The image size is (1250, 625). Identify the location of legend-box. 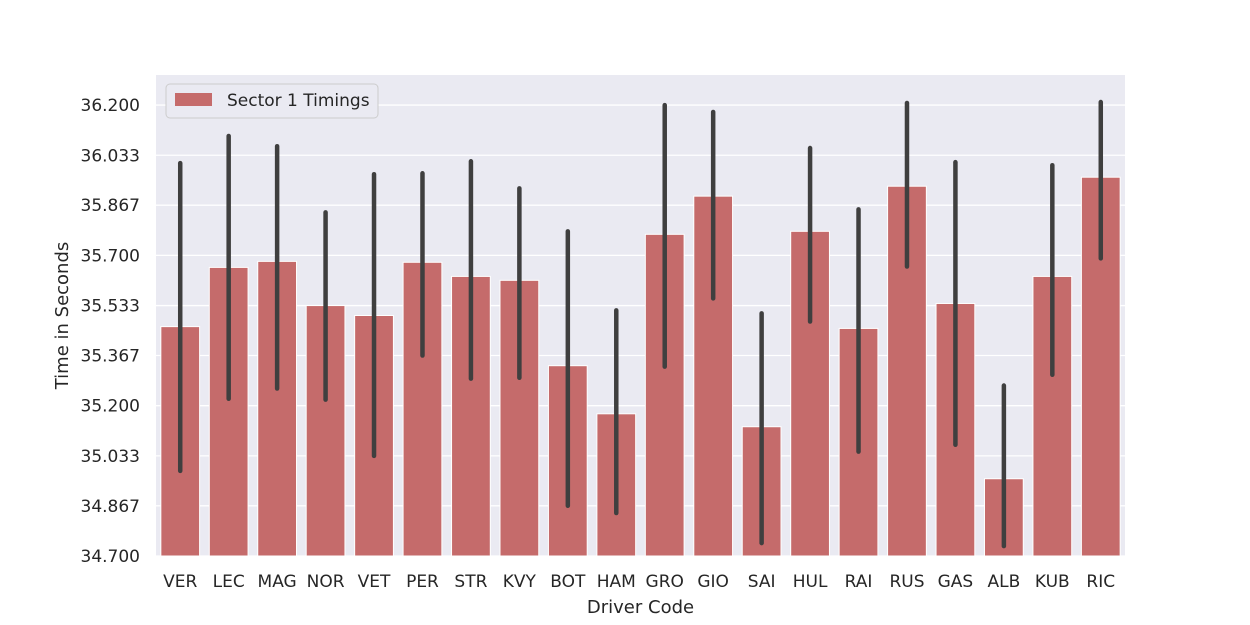
(272, 101).